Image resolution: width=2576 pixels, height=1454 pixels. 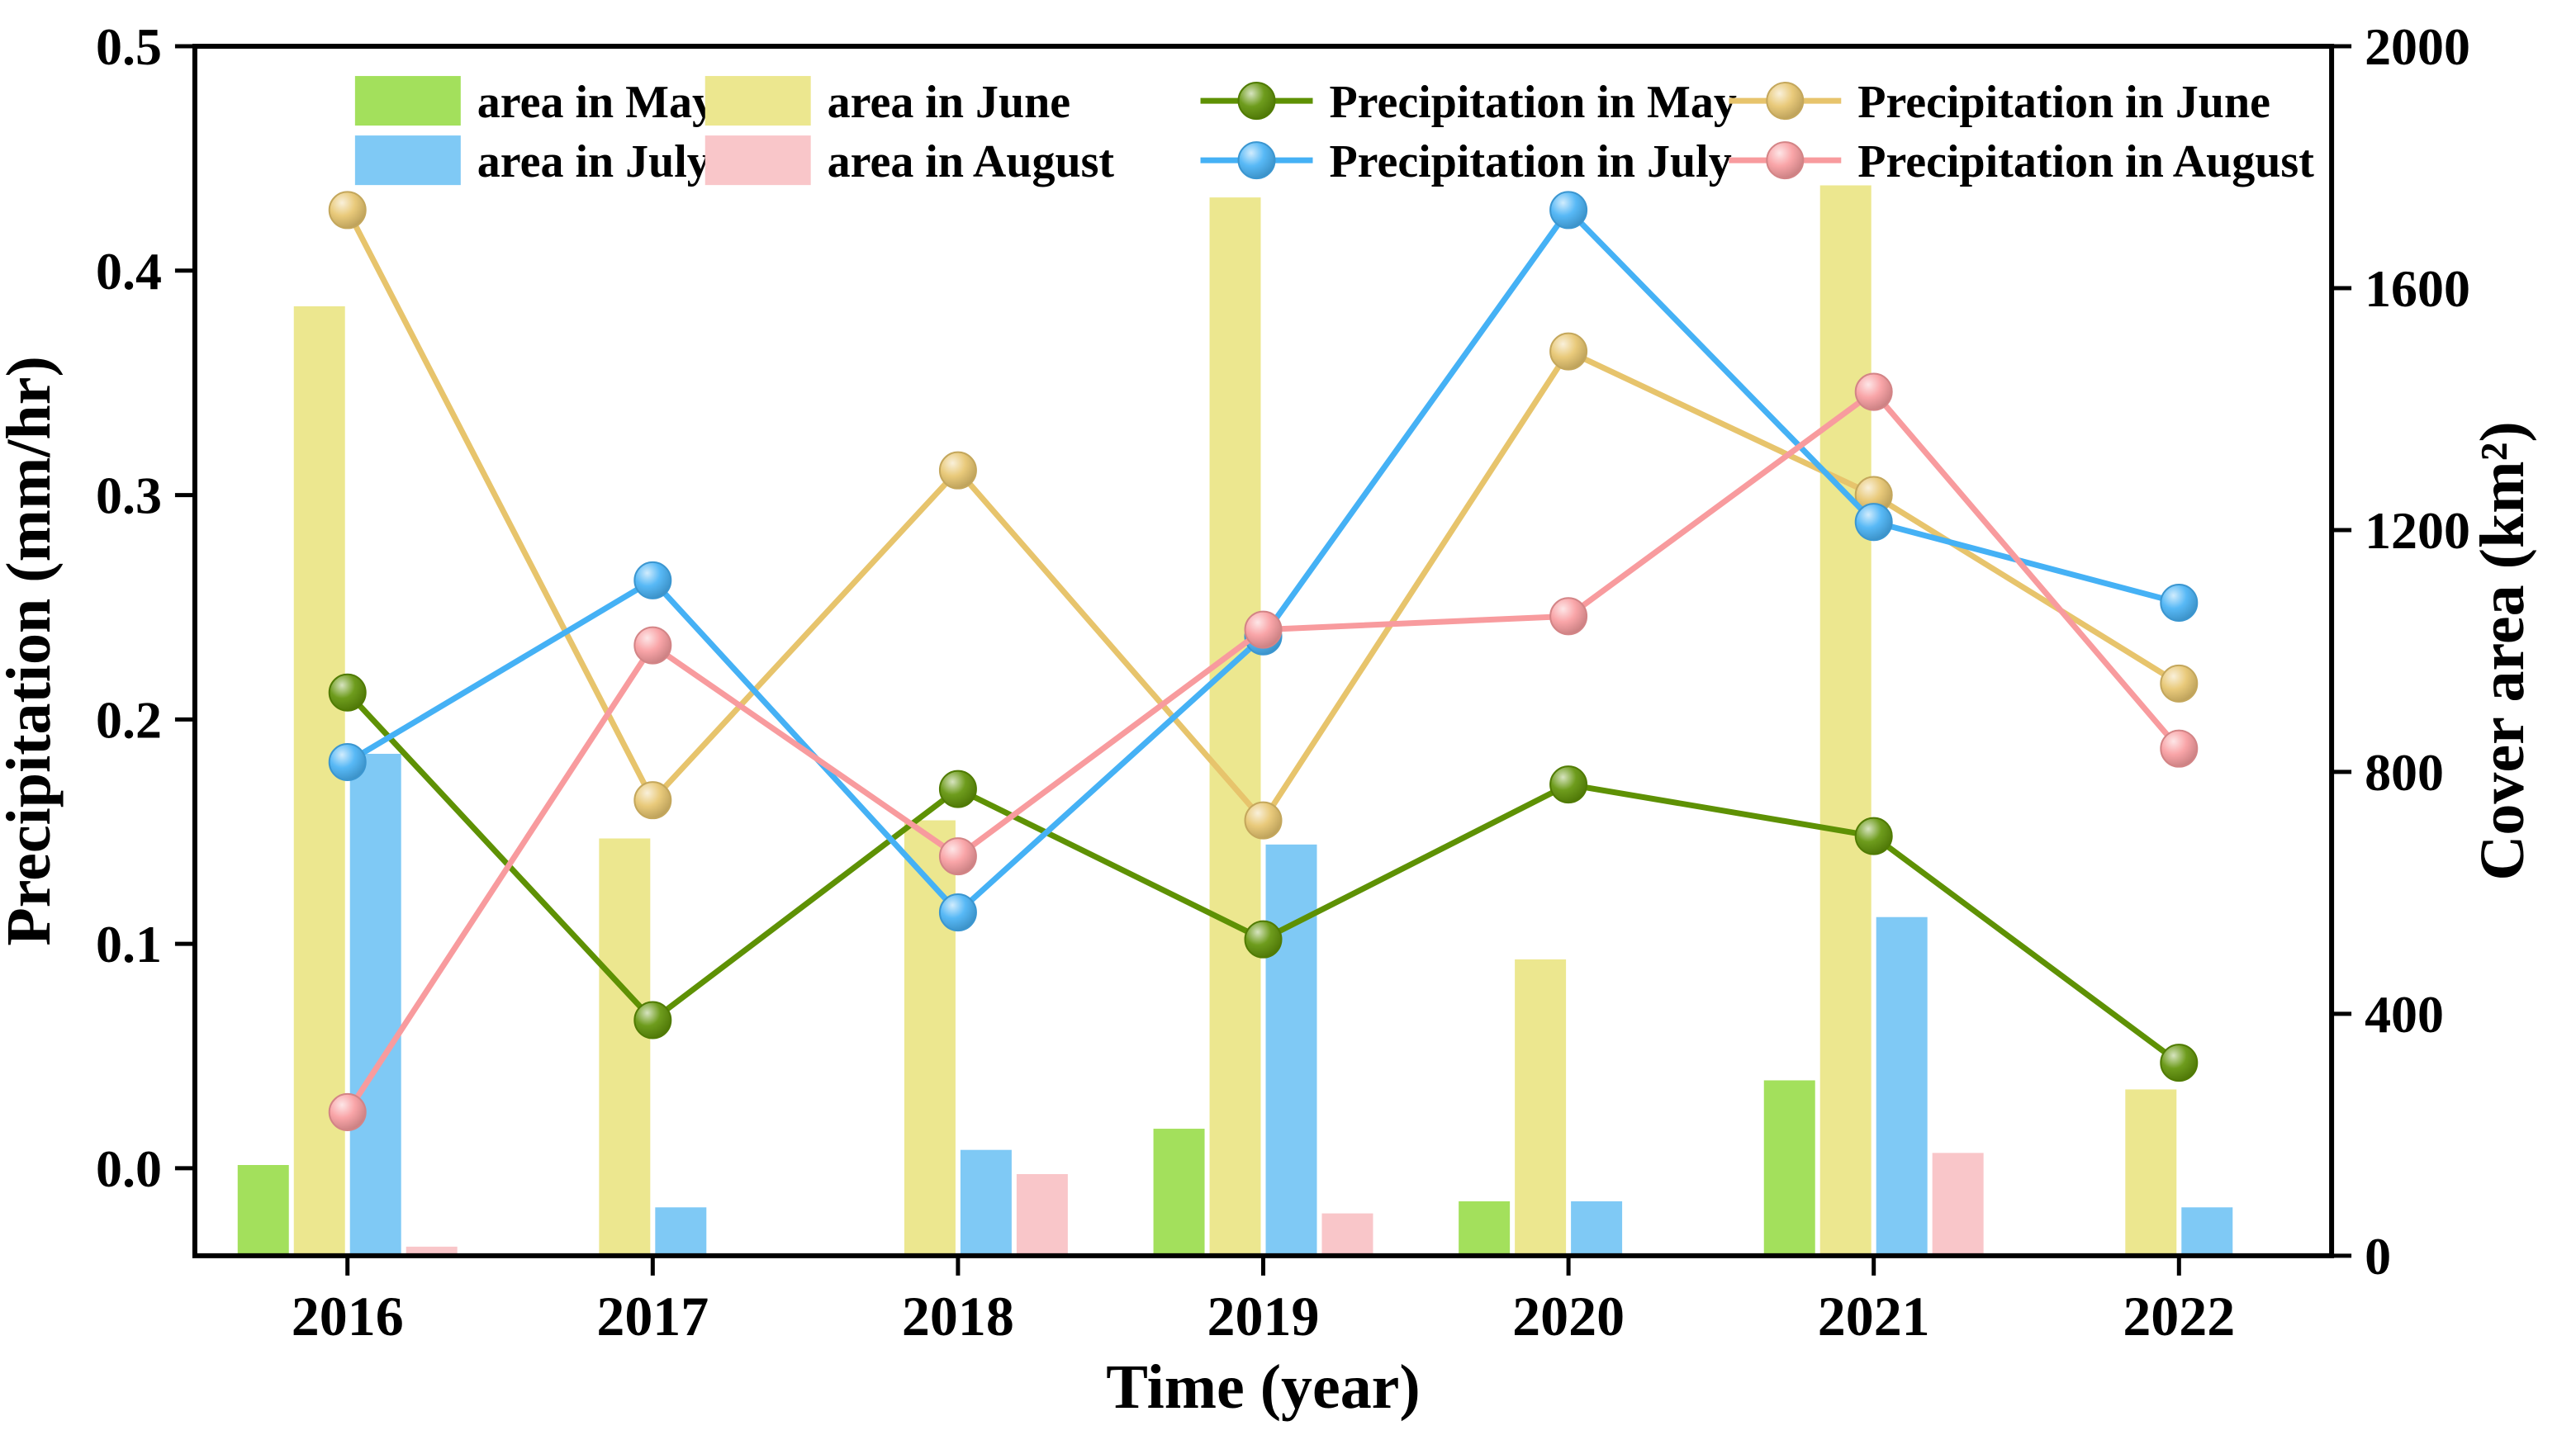 I want to click on x-tick-label: 2016, so click(x=348, y=1316).